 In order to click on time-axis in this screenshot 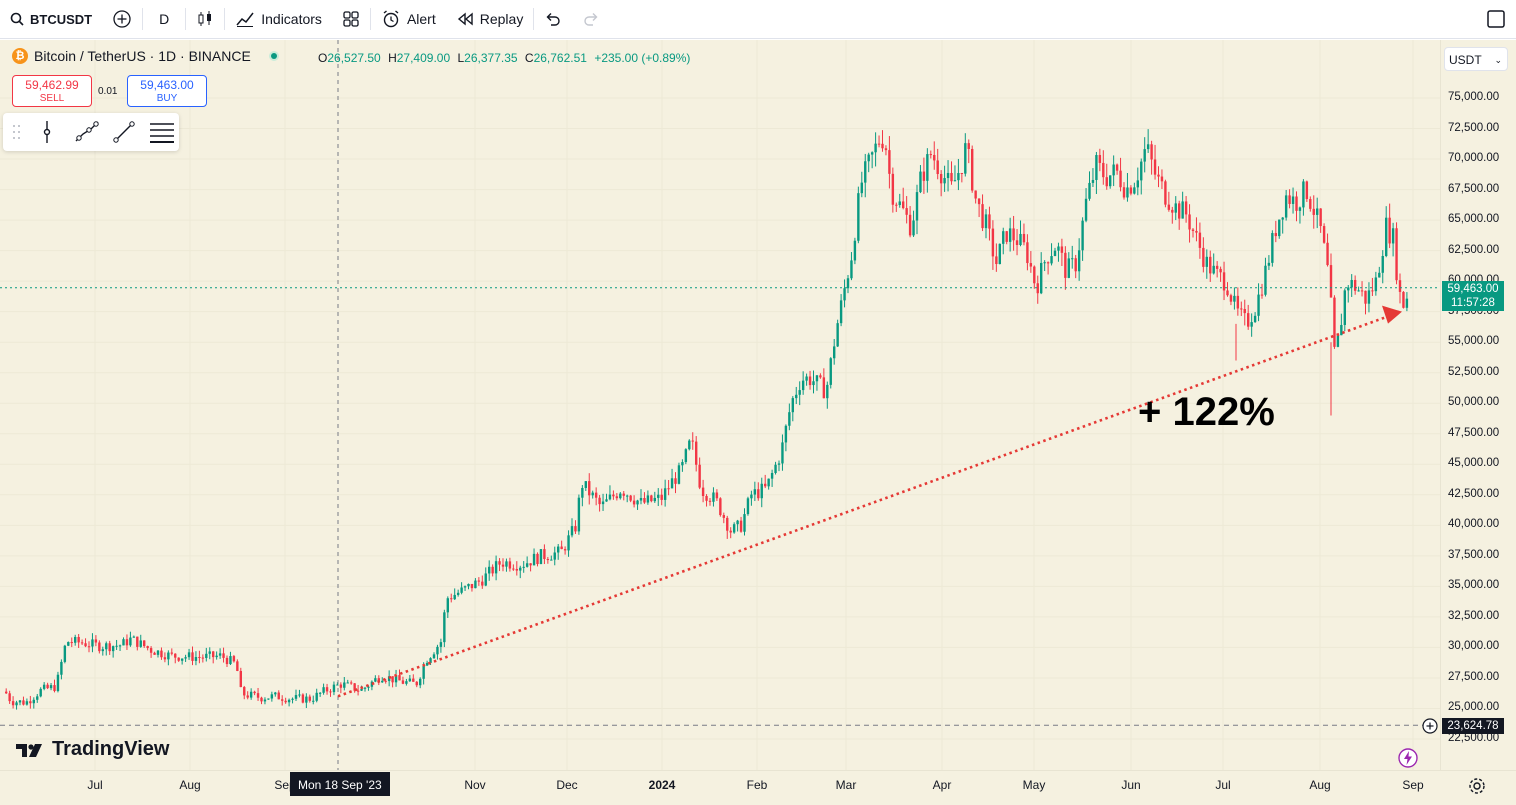, I will do `click(758, 787)`.